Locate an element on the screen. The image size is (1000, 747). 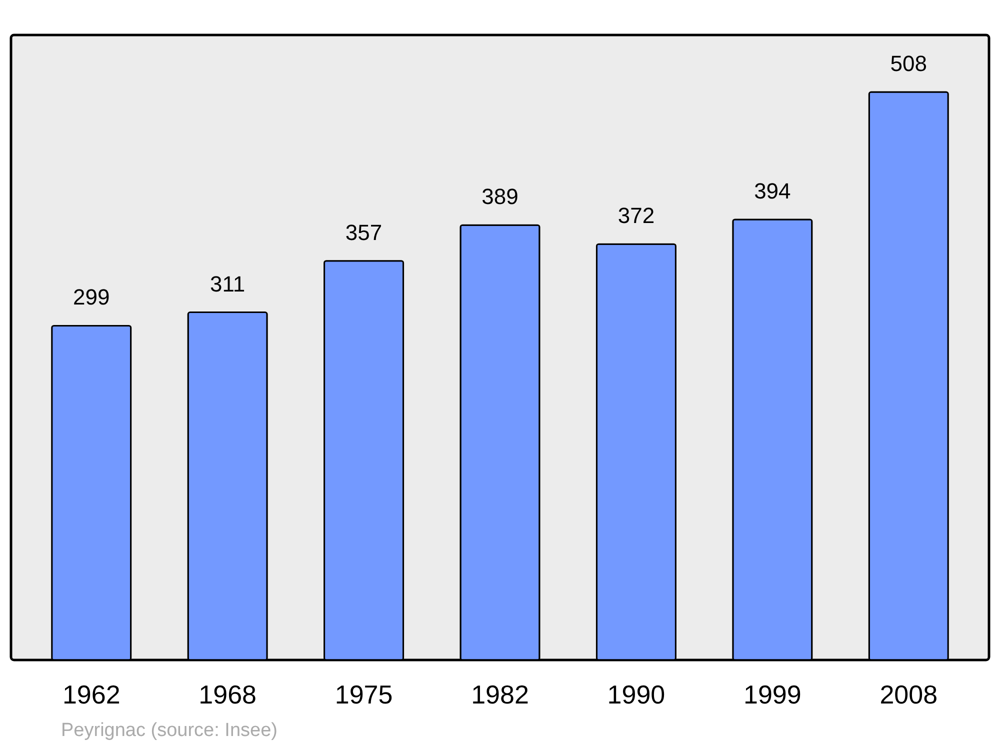
x-tick-label: 1962 is located at coordinates (91, 695).